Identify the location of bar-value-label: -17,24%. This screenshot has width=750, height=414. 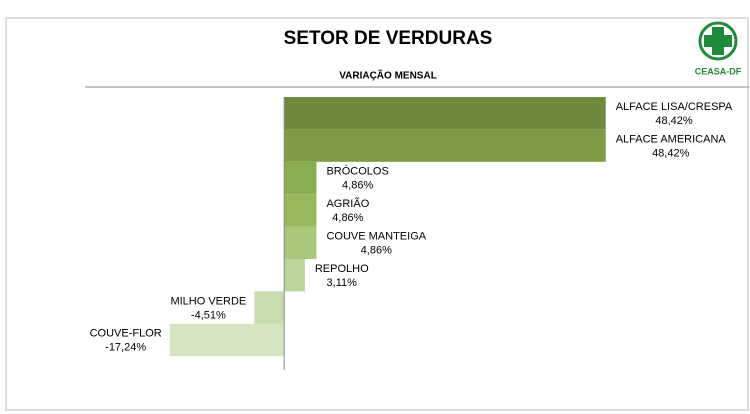
(125, 348).